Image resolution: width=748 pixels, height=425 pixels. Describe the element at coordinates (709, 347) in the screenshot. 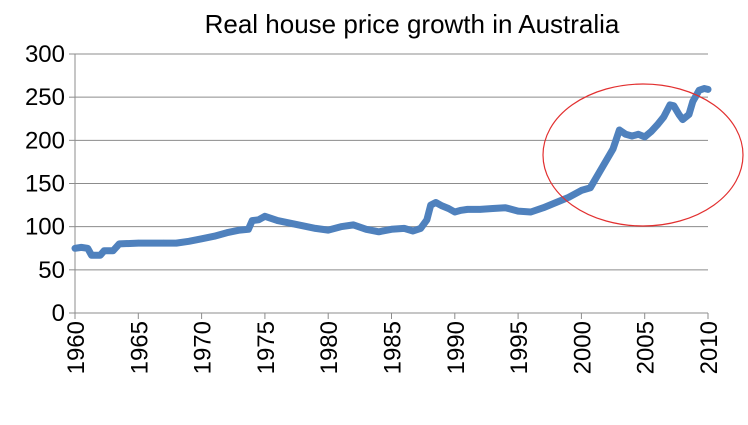

I see `x-tick-label: 2010` at that location.